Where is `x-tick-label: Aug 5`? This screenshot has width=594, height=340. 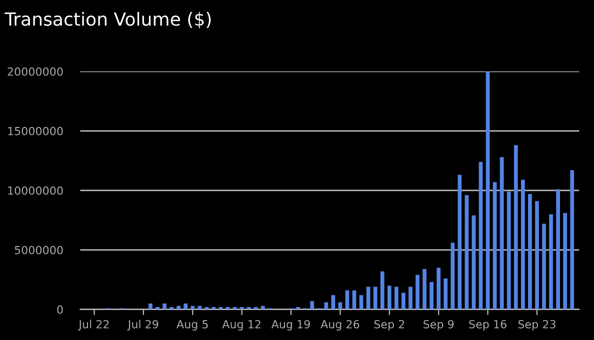
x-tick-label: Aug 5 is located at coordinates (192, 325).